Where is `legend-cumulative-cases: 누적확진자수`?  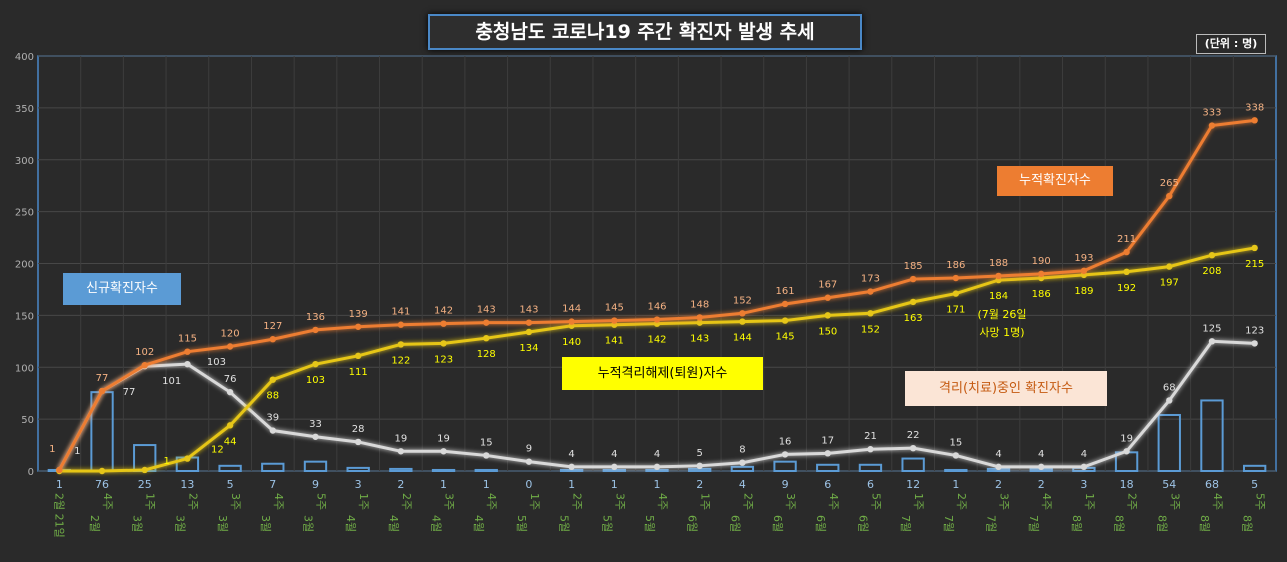
legend-cumulative-cases: 누적확진자수 is located at coordinates (1055, 181).